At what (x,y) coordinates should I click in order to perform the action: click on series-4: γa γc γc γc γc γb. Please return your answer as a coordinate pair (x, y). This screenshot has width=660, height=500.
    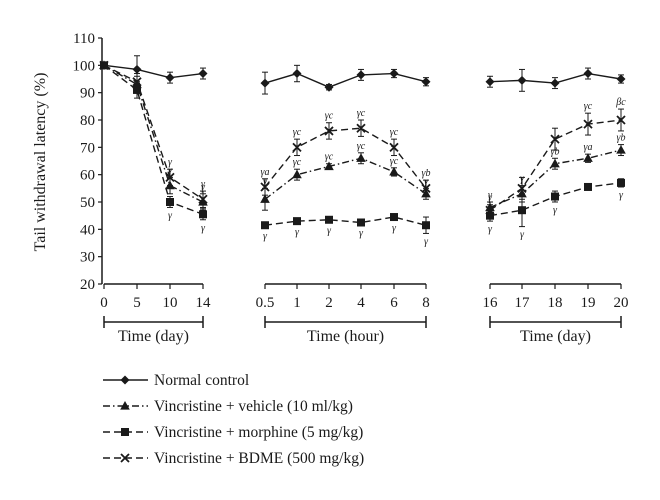
    Looking at the image, I should click on (345, 153).